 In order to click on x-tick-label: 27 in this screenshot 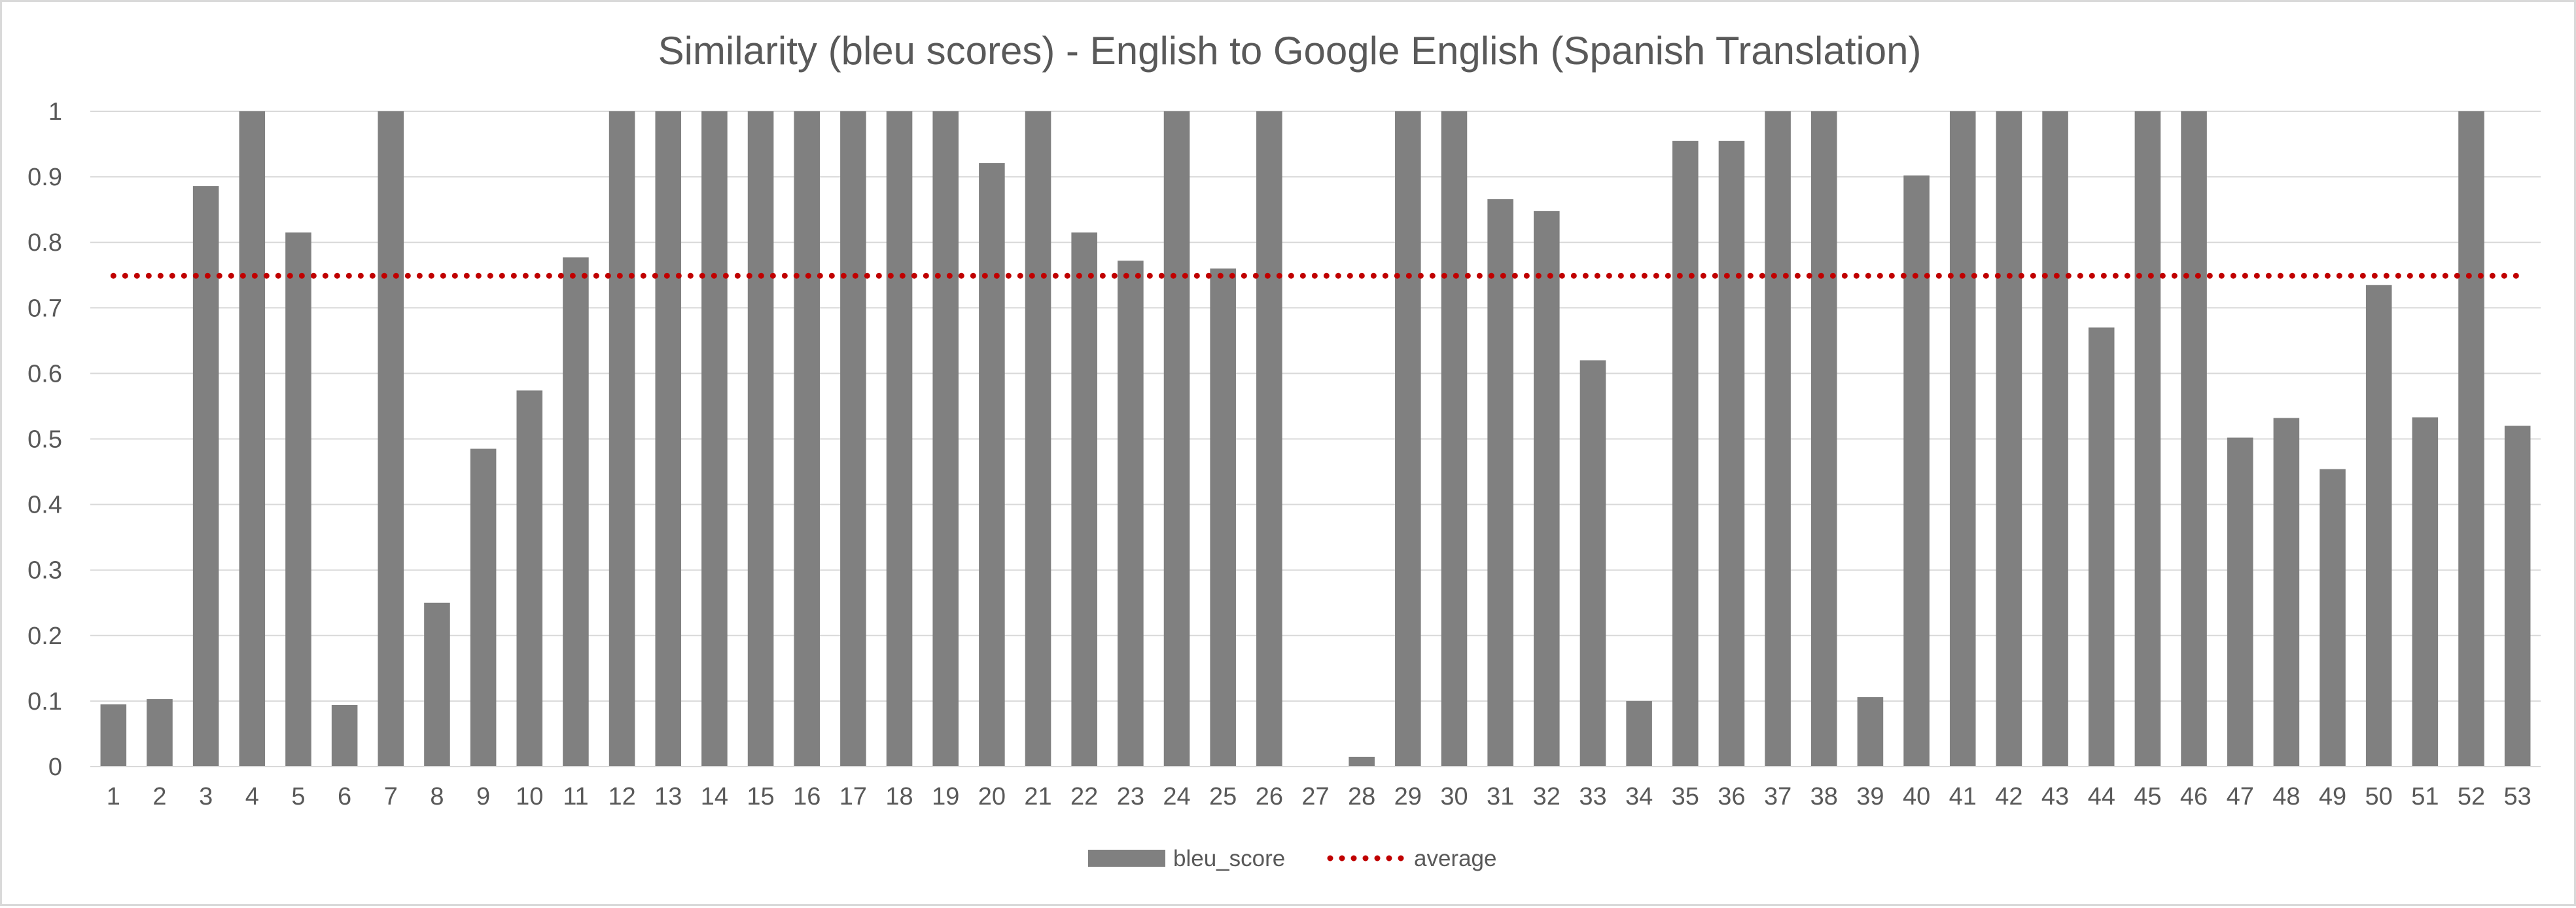, I will do `click(1315, 796)`.